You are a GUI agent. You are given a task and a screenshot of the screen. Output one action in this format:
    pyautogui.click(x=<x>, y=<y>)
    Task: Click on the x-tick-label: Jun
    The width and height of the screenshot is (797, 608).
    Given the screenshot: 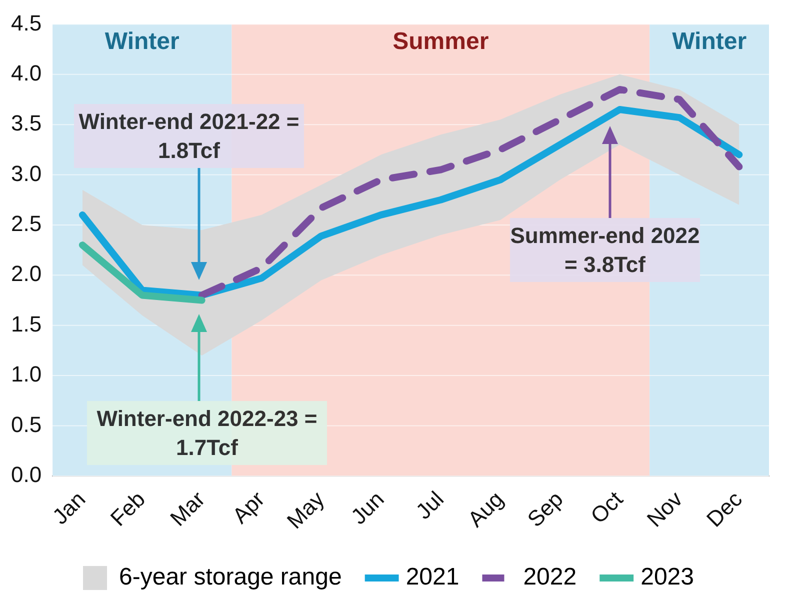 What is the action you would take?
    pyautogui.click(x=367, y=508)
    